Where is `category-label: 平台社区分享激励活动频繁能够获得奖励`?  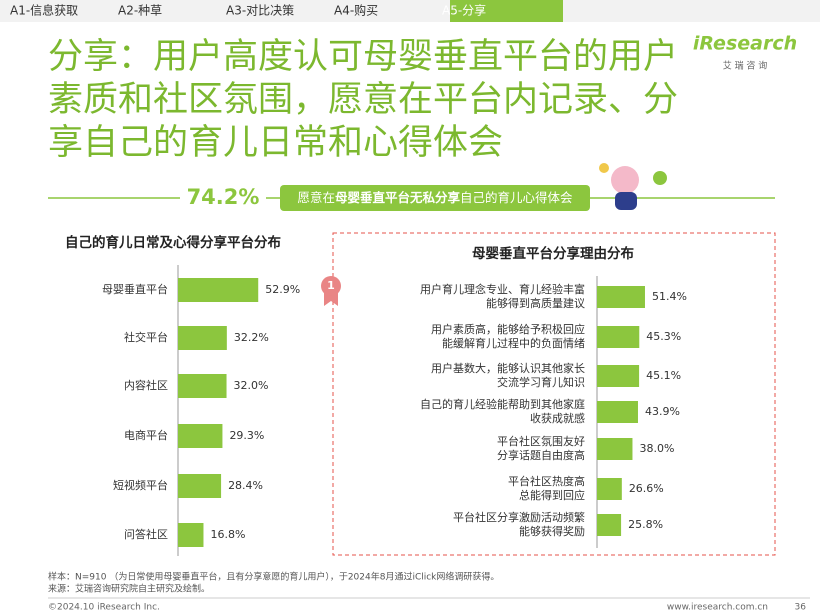 category-label: 平台社区分享激励活动频繁能够获得奖励 is located at coordinates (519, 524).